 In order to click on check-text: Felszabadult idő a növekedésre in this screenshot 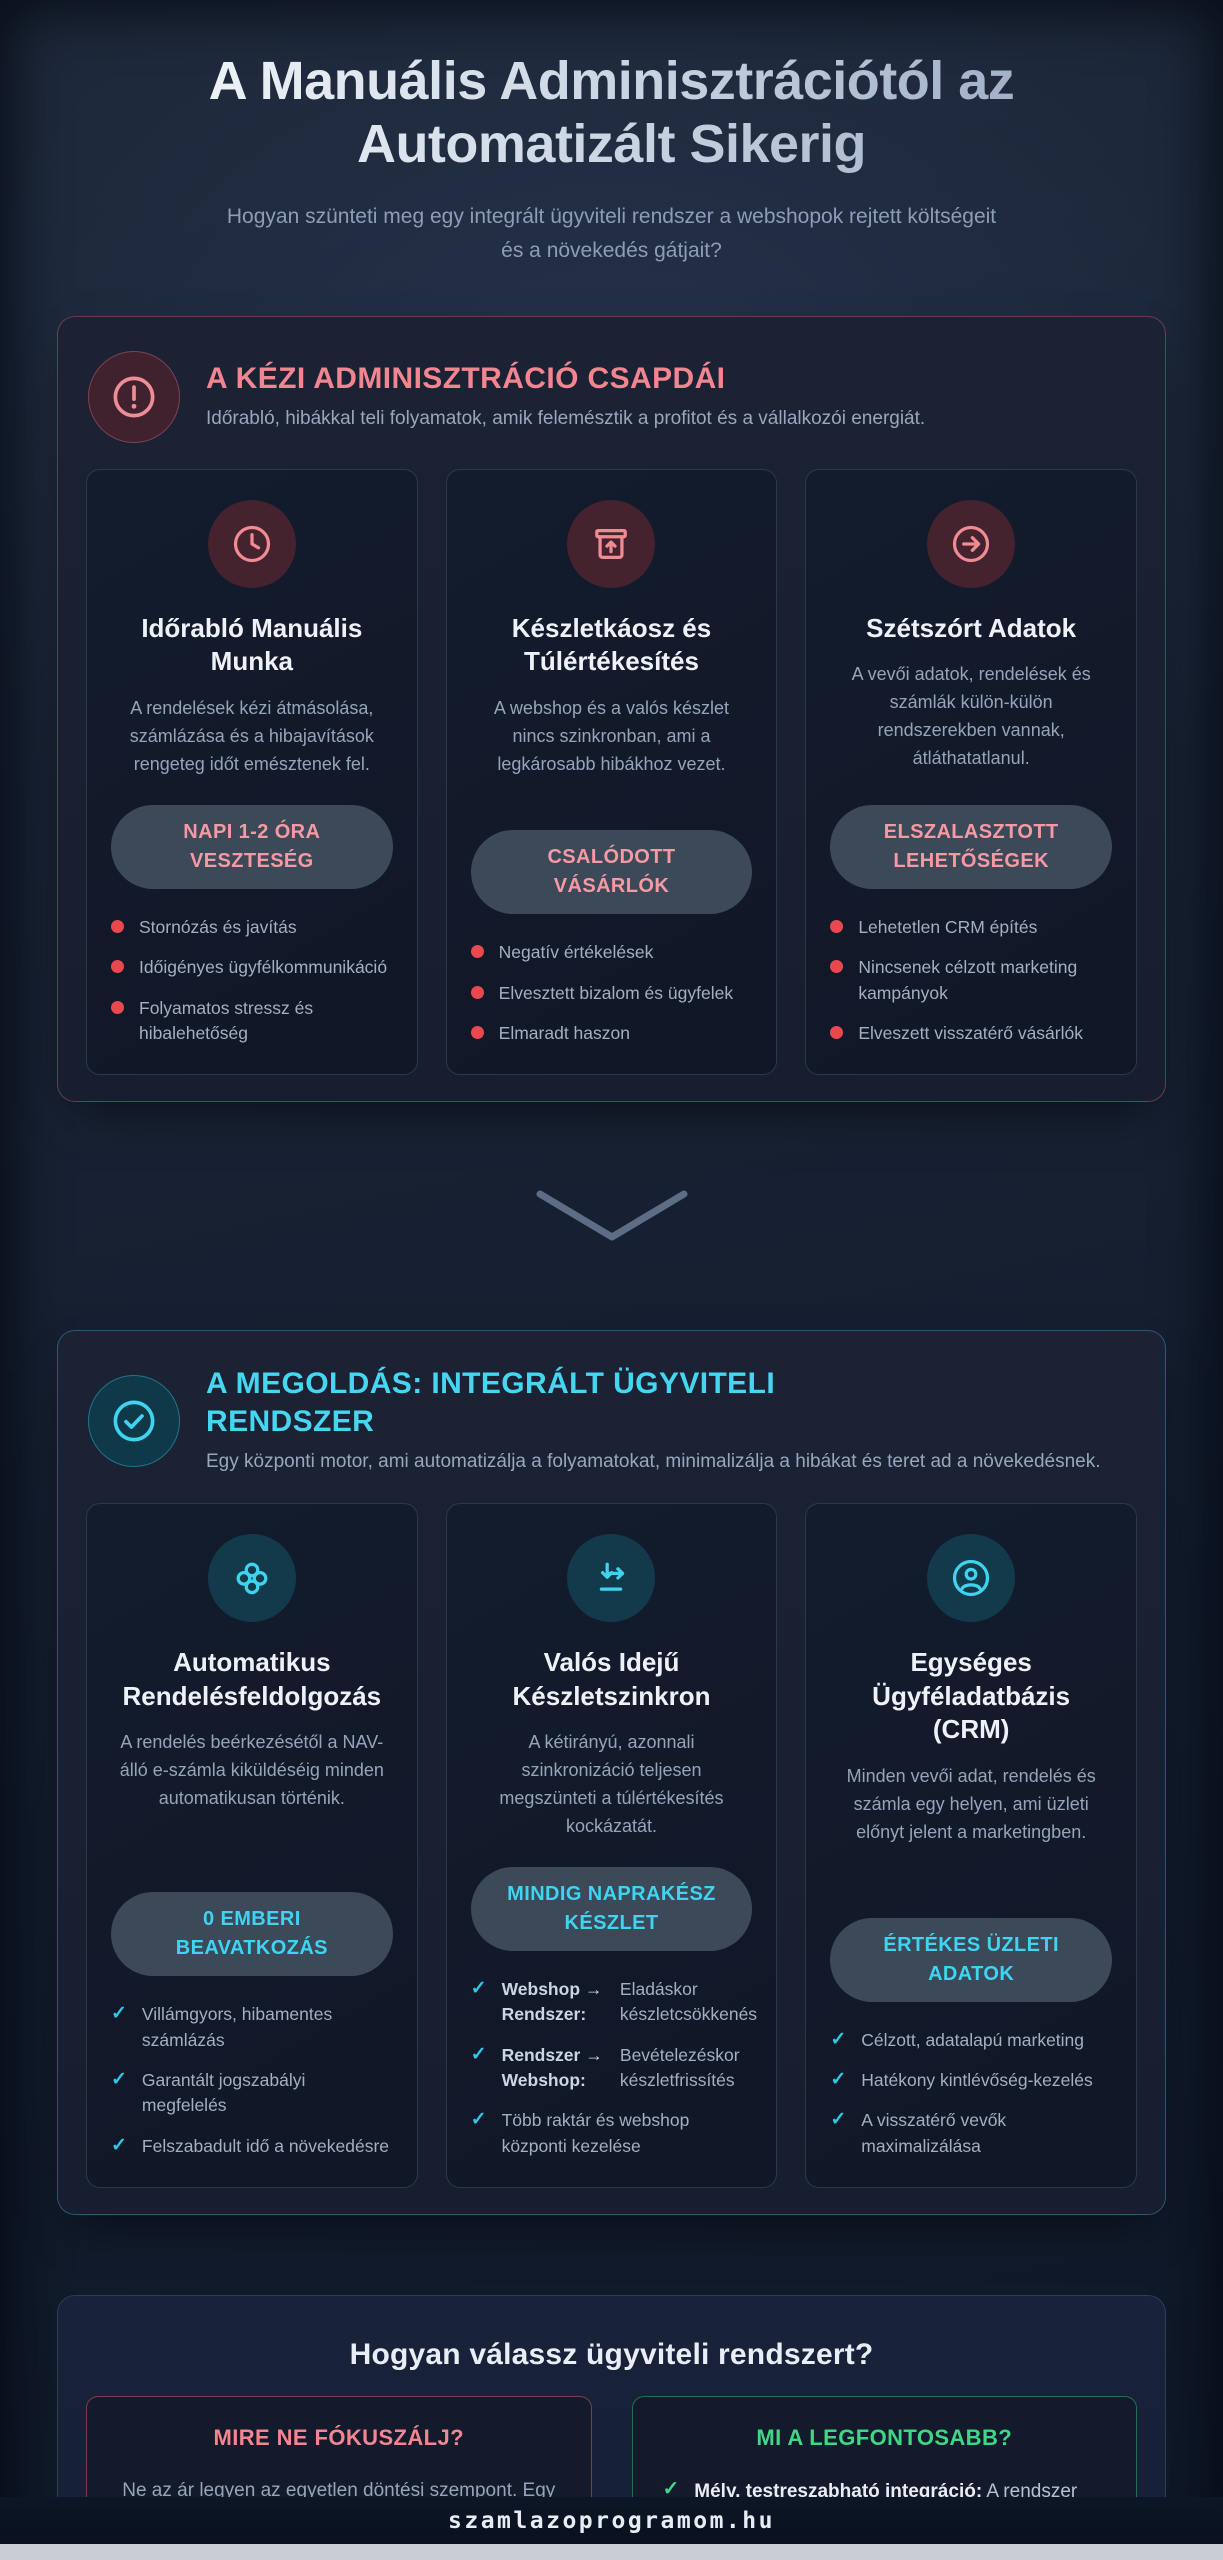, I will do `click(265, 2145)`.